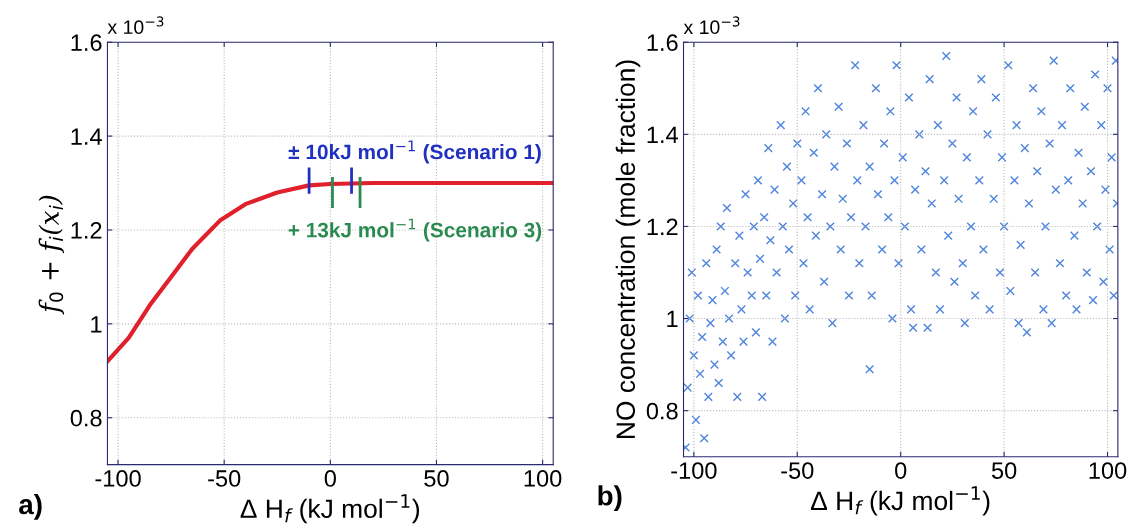 This screenshot has width=1143, height=528. Describe the element at coordinates (414, 152) in the screenshot. I see `annotation: ± 10kJ mol$^{−1}$ (Scenario 1)` at that location.